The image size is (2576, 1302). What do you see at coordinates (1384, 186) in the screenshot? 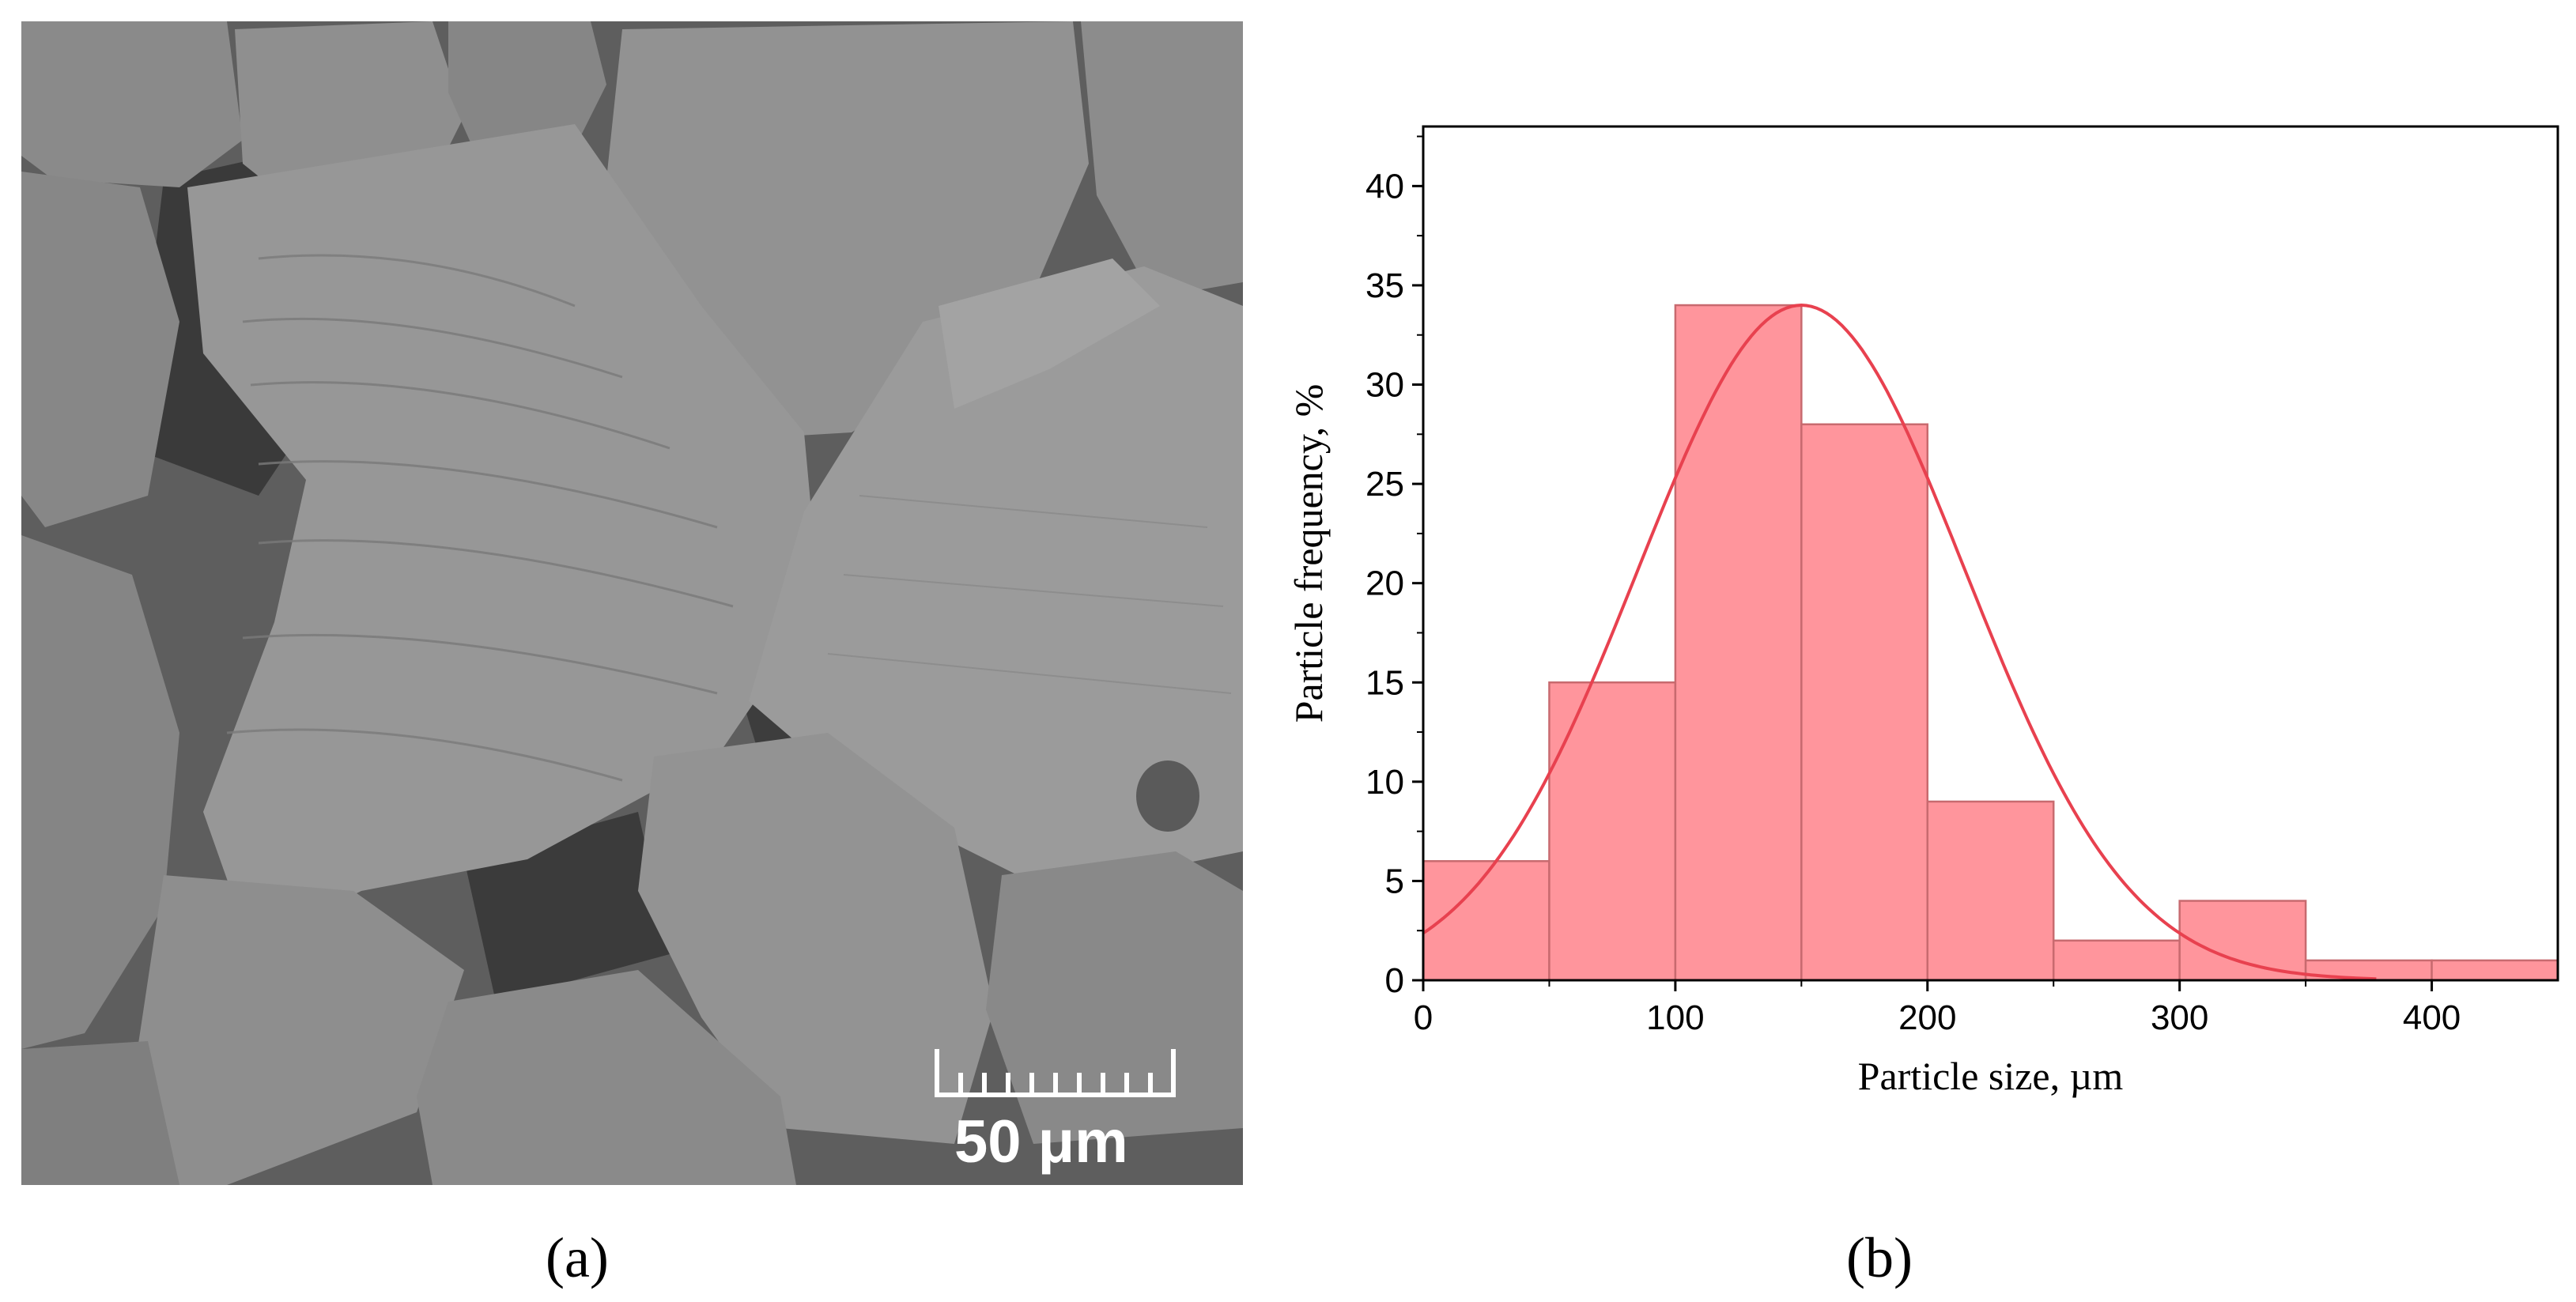
I see `y-tick-label: 40` at bounding box center [1384, 186].